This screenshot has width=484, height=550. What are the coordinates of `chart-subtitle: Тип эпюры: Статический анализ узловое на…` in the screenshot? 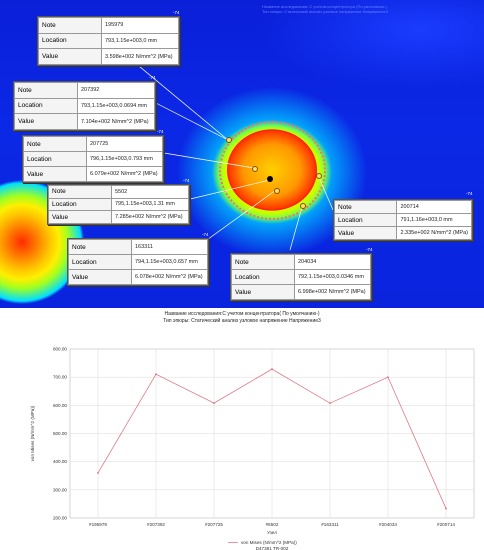 It's located at (242, 321).